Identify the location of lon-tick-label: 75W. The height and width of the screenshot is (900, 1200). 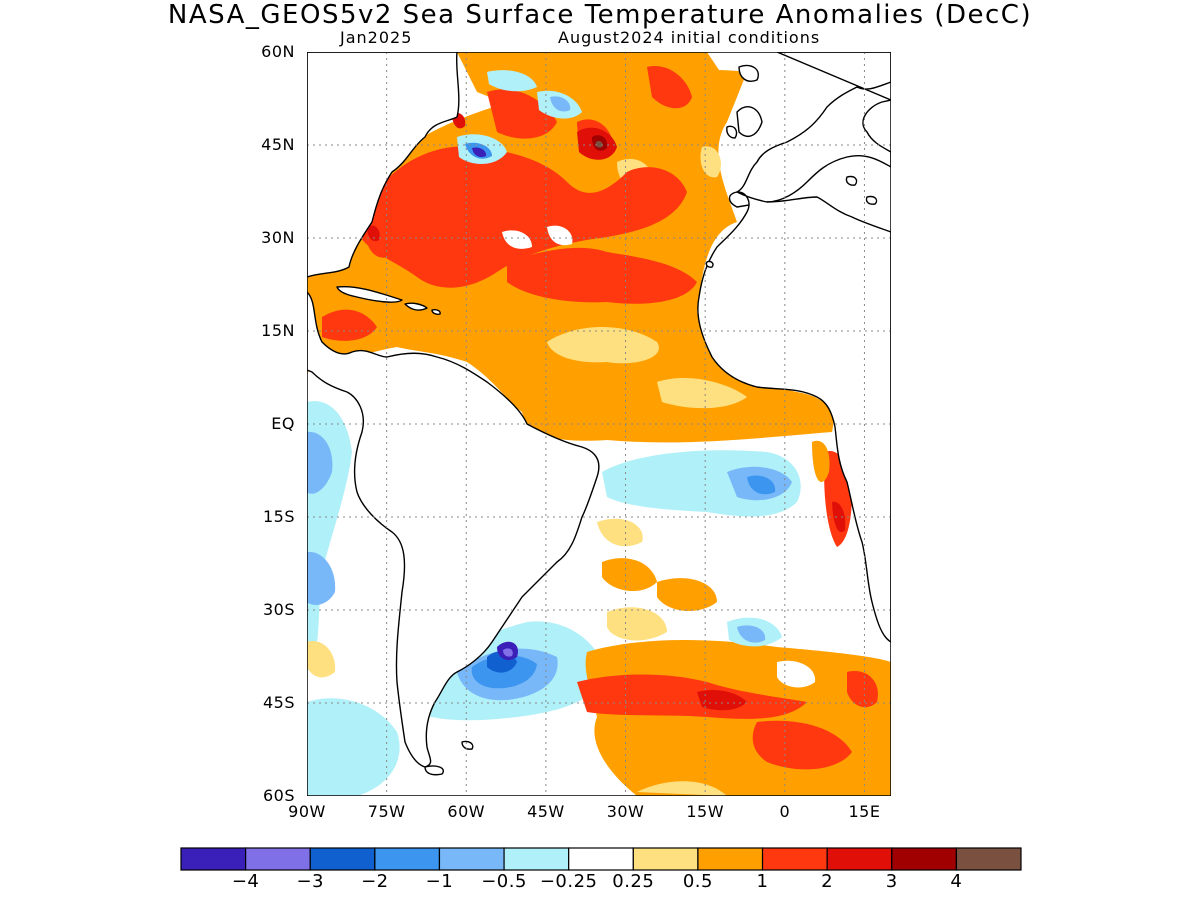
(386, 811).